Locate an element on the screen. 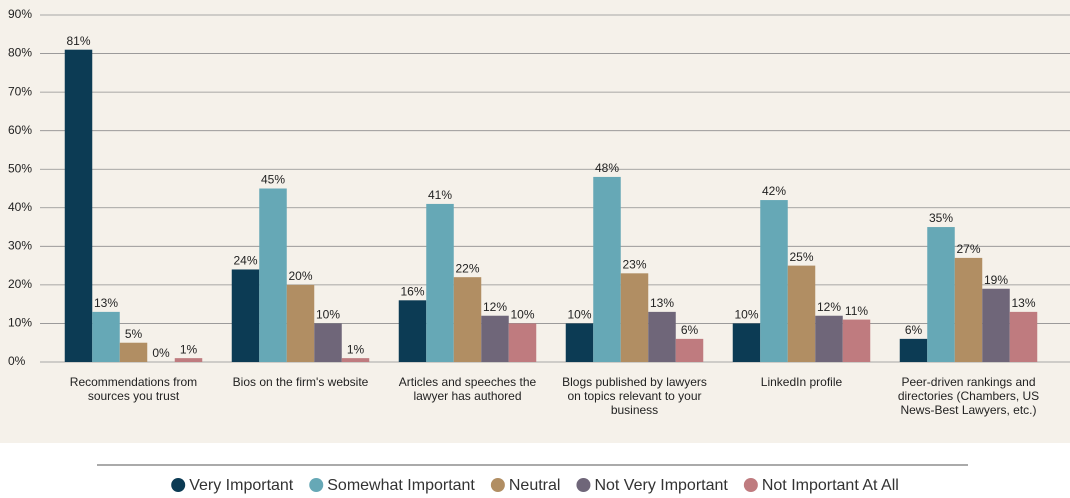 The width and height of the screenshot is (1070, 498). y-tick-label: 80% is located at coordinates (20, 53).